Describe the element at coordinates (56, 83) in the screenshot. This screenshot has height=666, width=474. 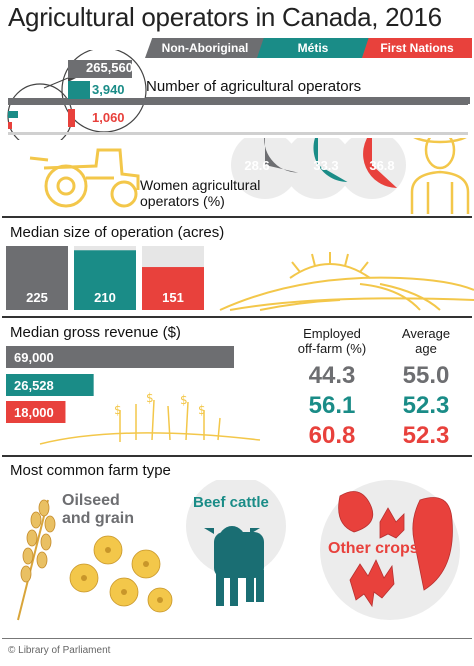
I see `connector-line` at that location.